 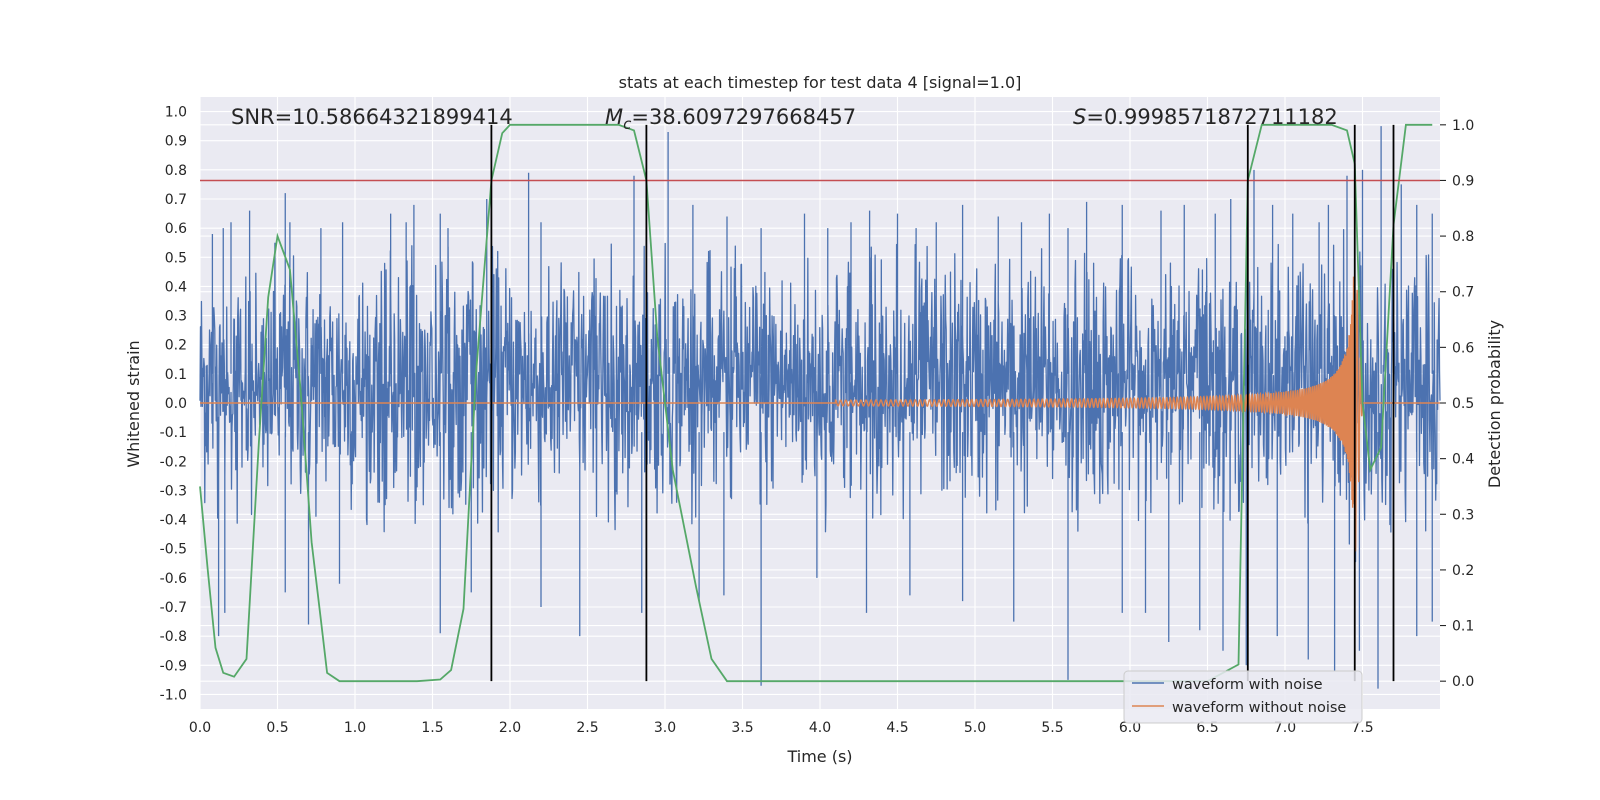 What do you see at coordinates (1285, 728) in the screenshot?
I see `x-tick-label-7.0: 7.0` at bounding box center [1285, 728].